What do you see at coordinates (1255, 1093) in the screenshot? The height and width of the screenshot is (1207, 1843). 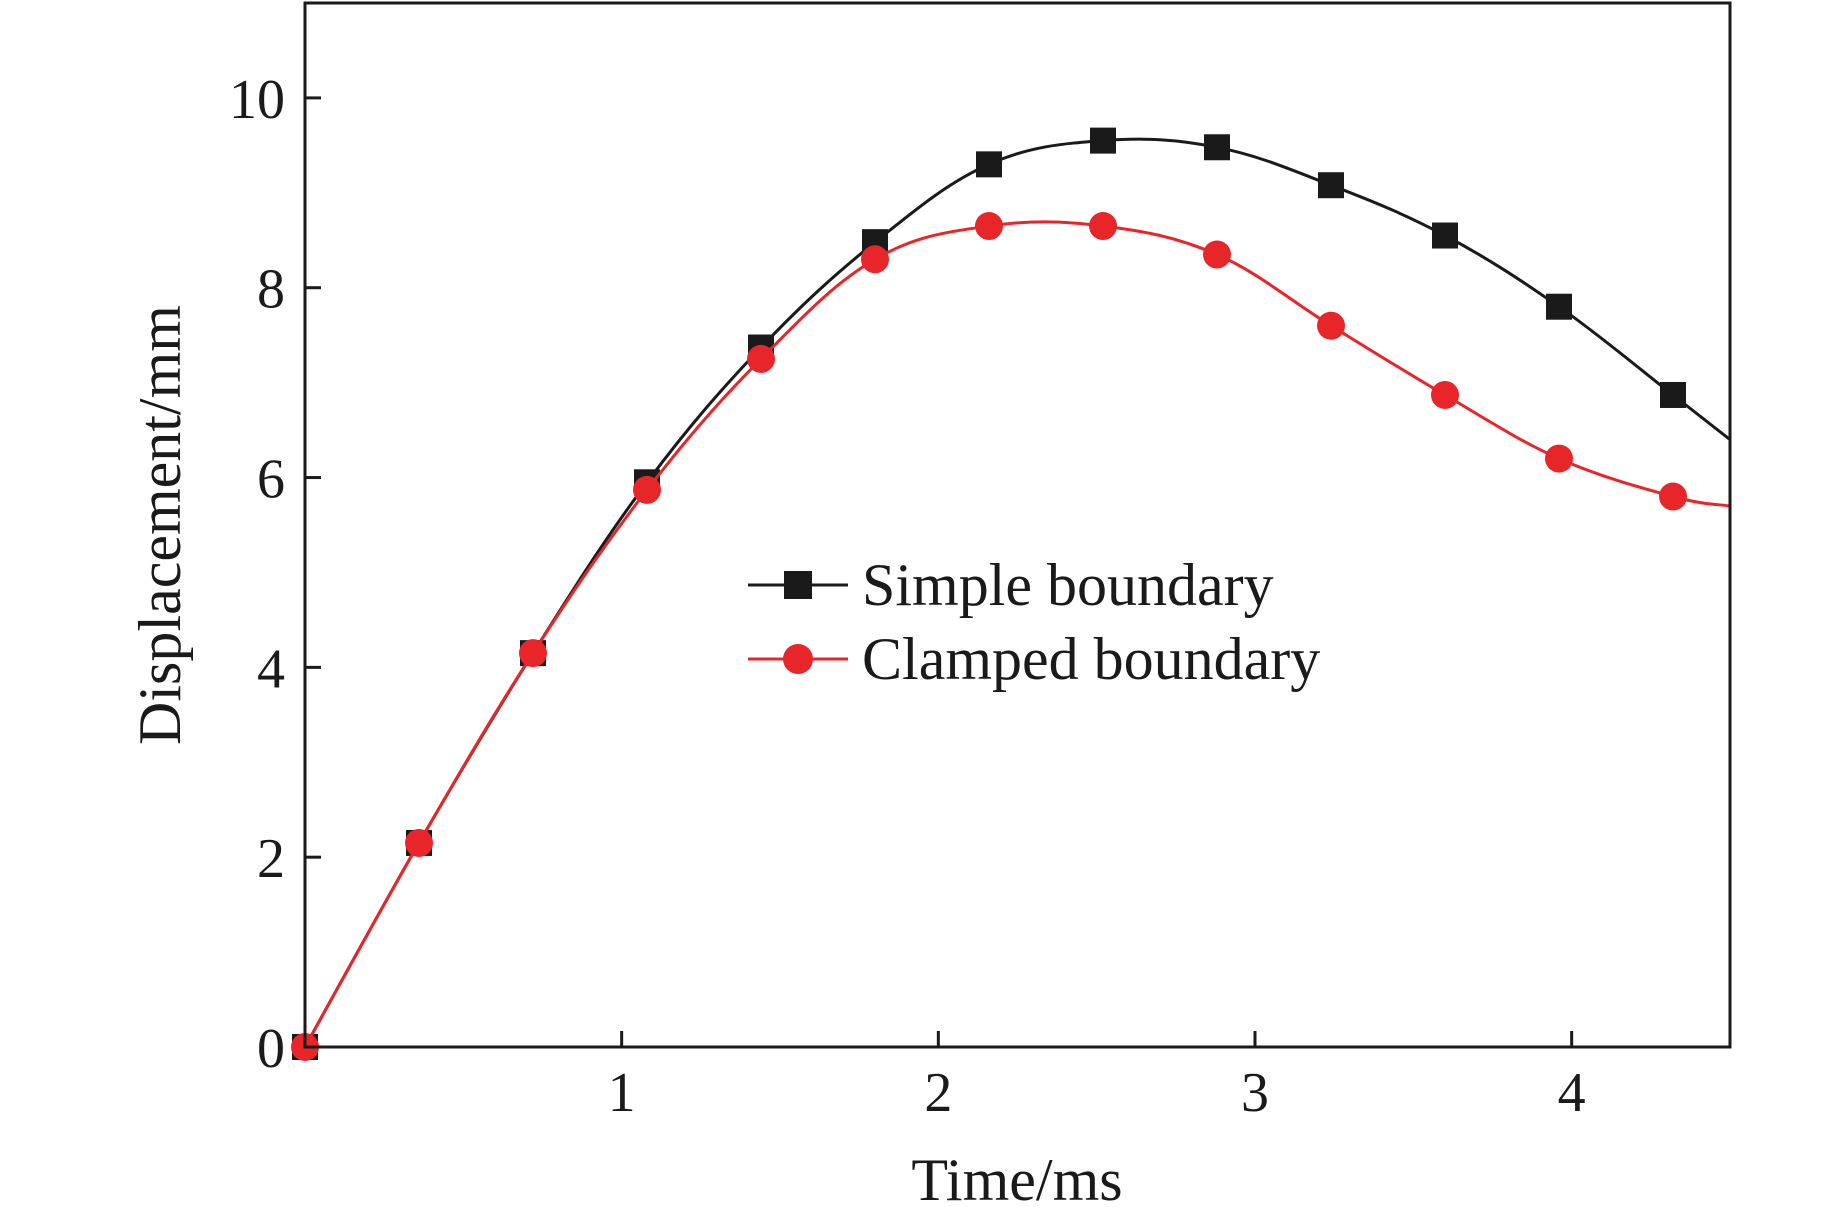 I see `x-tick-label: 3` at bounding box center [1255, 1093].